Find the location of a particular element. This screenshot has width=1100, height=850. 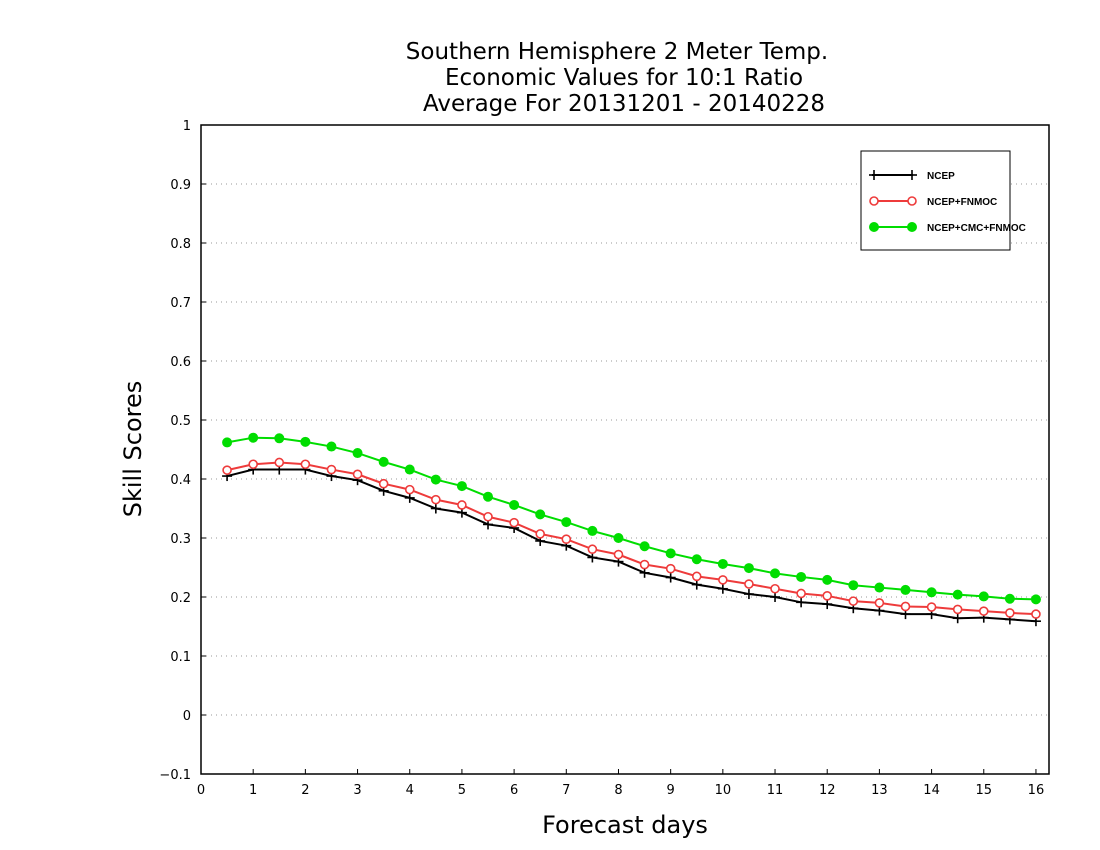

y-axis-label: Skill Scores is located at coordinates (133, 449).